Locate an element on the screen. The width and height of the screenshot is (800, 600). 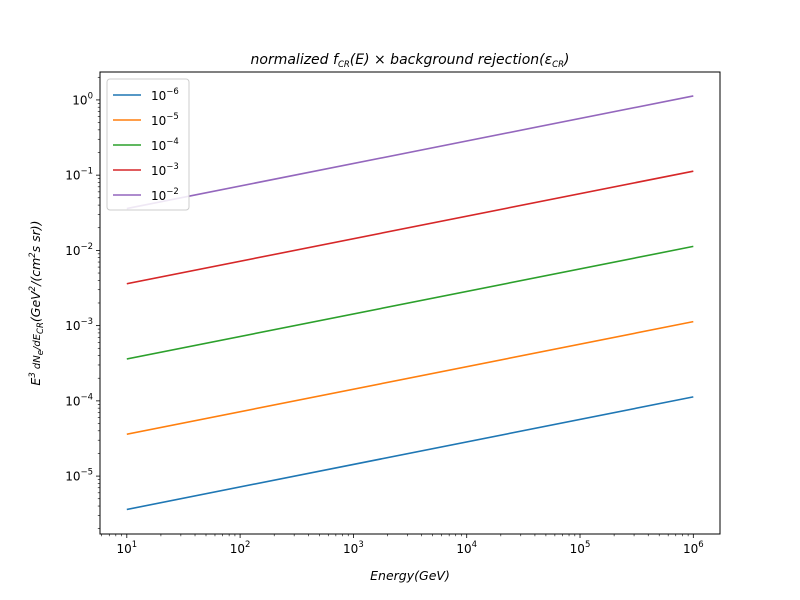
x-tick-label-4: 10⁴ is located at coordinates (466, 548).